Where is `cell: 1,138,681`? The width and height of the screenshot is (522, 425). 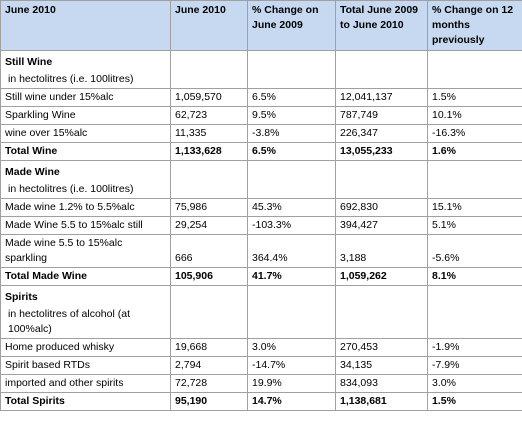 cell: 1,138,681 is located at coordinates (381, 401).